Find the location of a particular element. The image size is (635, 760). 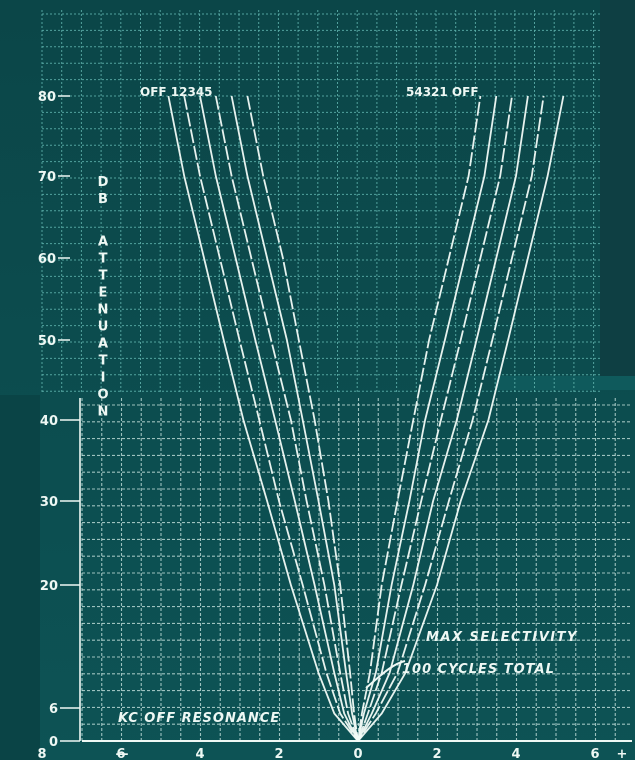

curve-labels-left: OFF 12345 is located at coordinates (176, 92).